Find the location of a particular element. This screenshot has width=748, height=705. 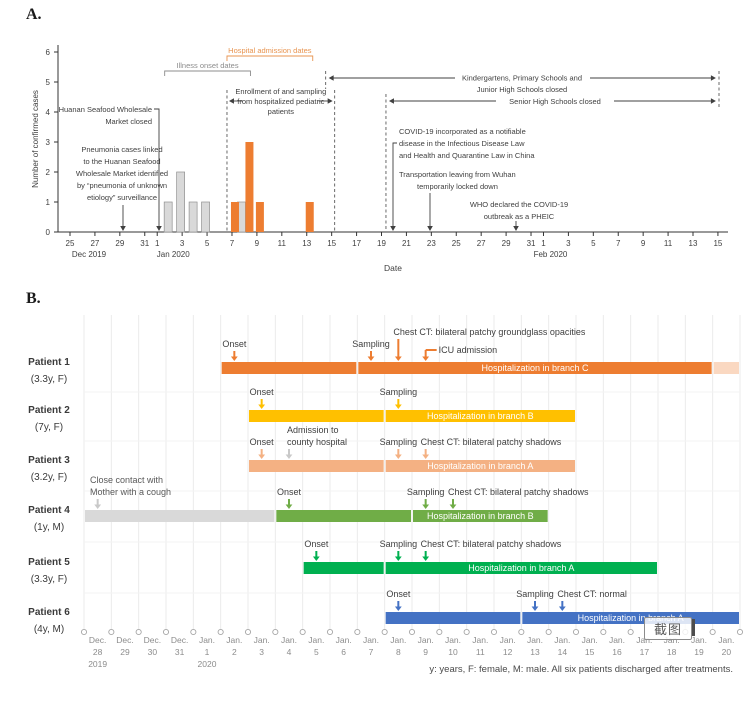

axis-day-label: 11 is located at coordinates (480, 652).